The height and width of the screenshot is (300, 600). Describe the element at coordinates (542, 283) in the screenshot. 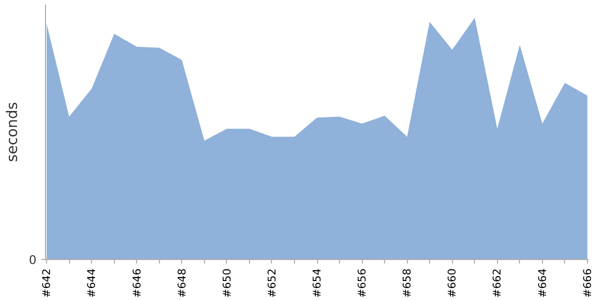

I see `x-tick-label: #664` at that location.